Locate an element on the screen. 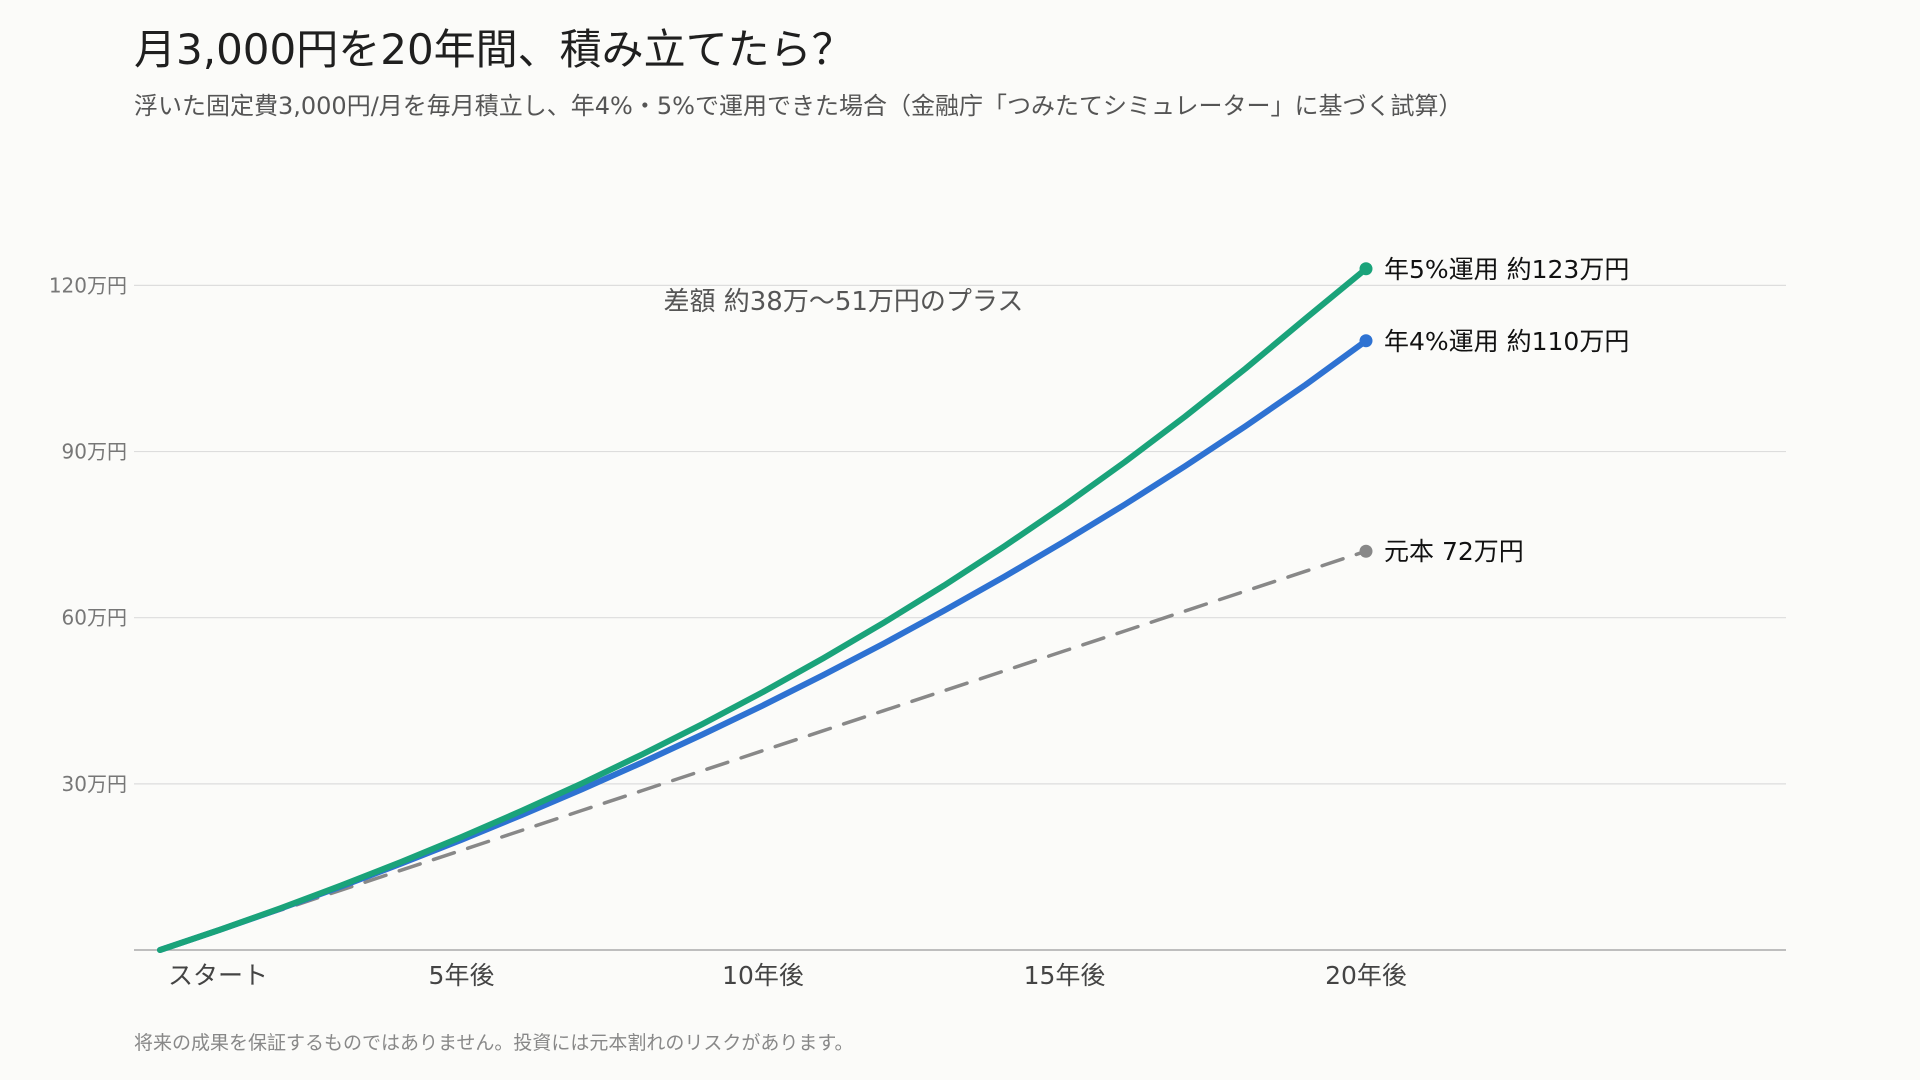  series-end-label-0: 年5%運用 約123万円 is located at coordinates (1506, 269).